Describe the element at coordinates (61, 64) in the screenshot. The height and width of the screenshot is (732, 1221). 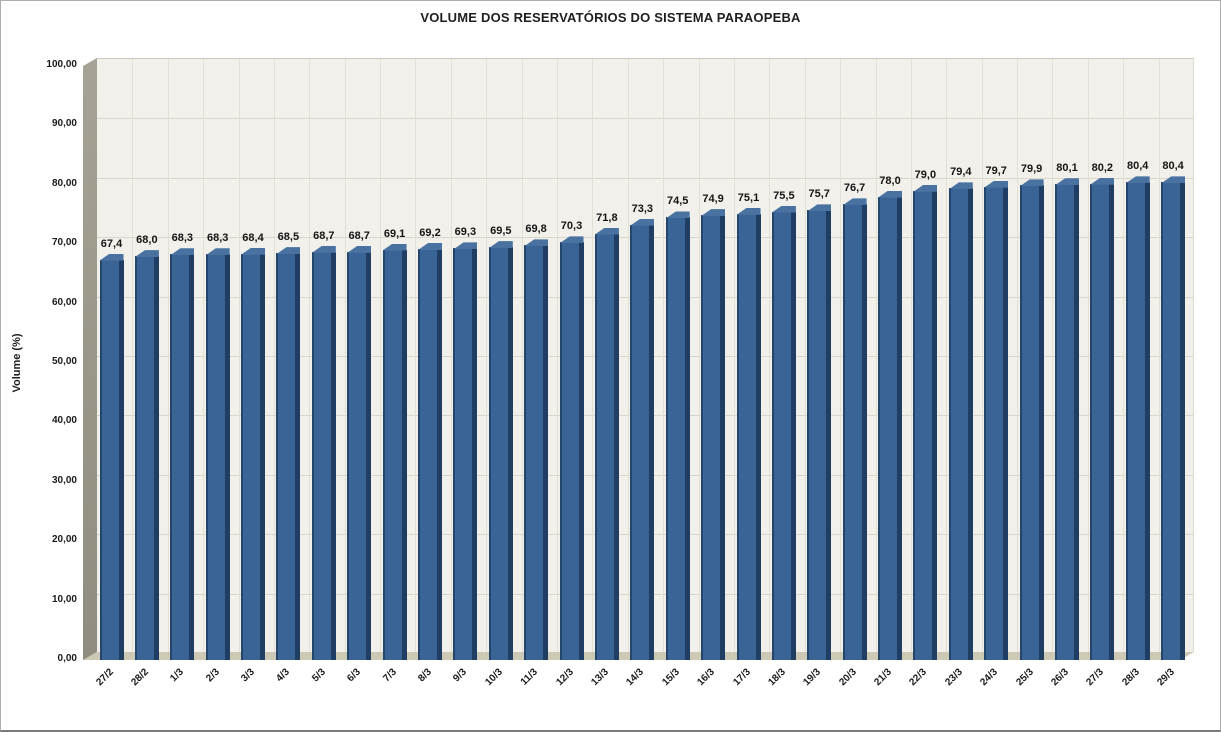
I see `y-tick-label: 100,00` at that location.